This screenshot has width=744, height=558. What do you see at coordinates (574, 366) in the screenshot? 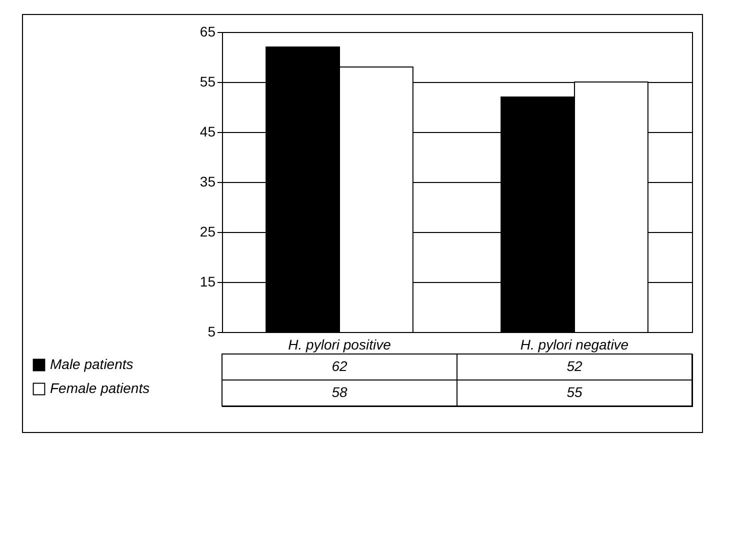
I see `data-label: 52` at bounding box center [574, 366].